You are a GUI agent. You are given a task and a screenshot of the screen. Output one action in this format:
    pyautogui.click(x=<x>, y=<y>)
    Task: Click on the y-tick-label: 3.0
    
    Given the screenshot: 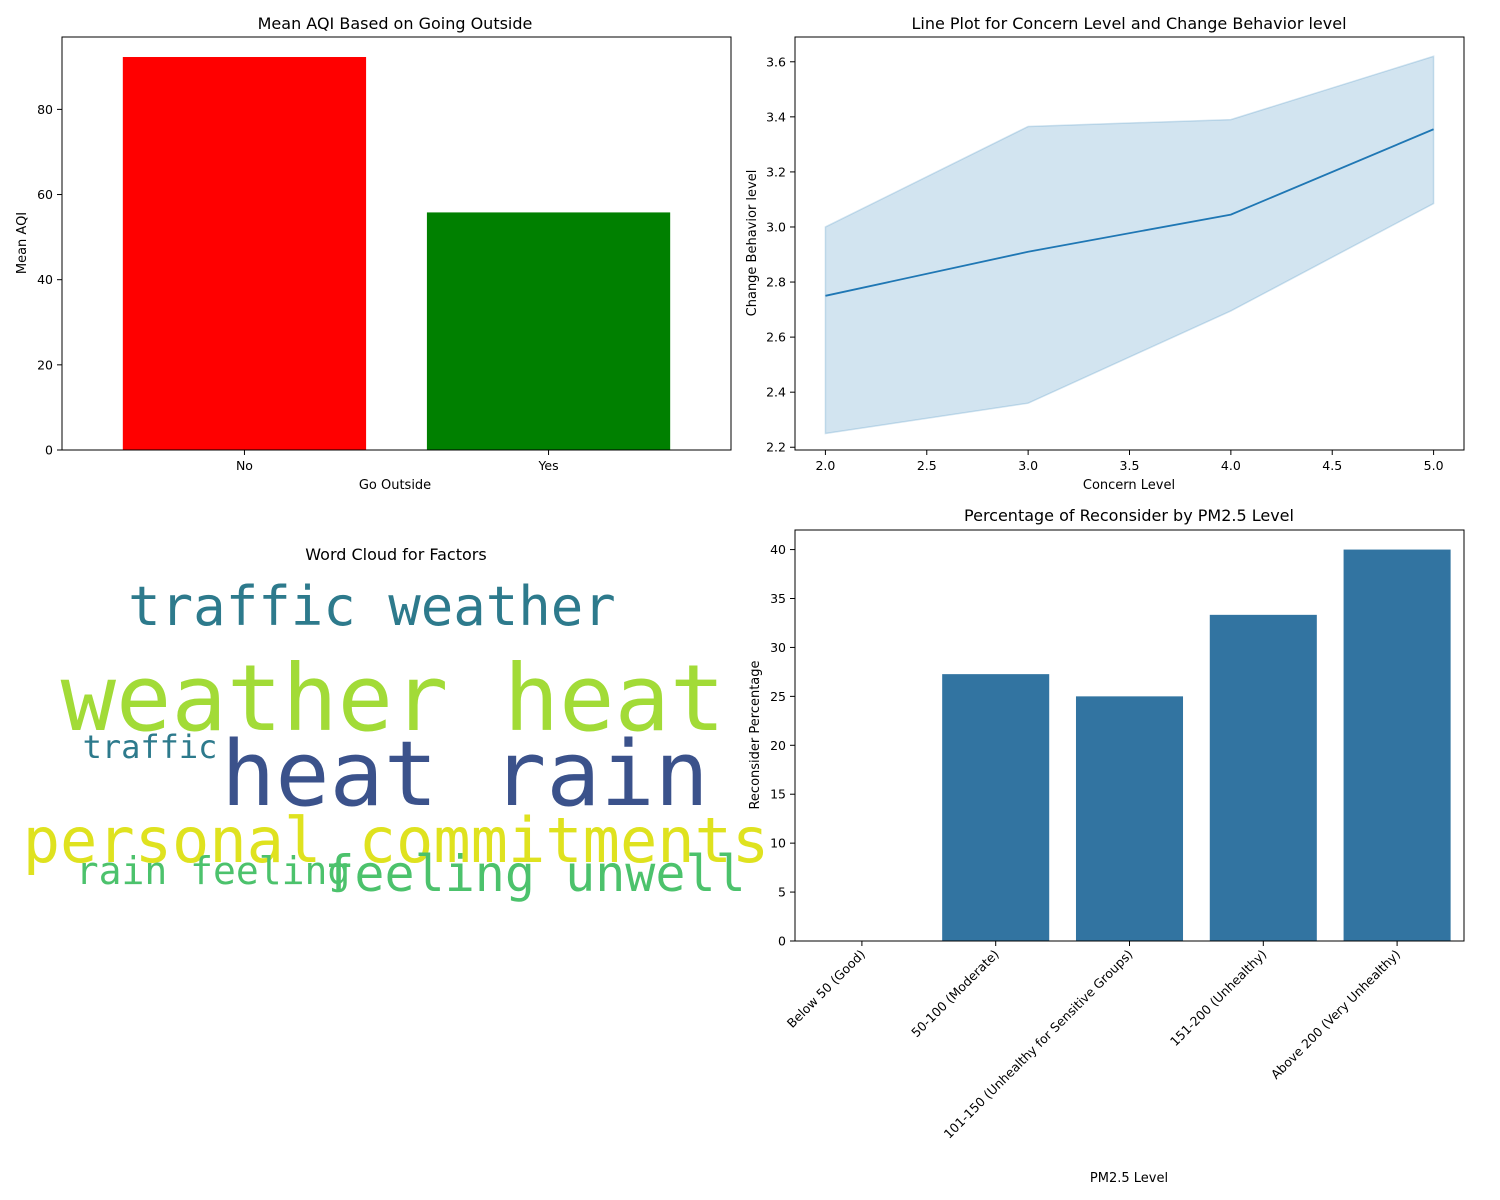 What is the action you would take?
    pyautogui.click(x=776, y=226)
    